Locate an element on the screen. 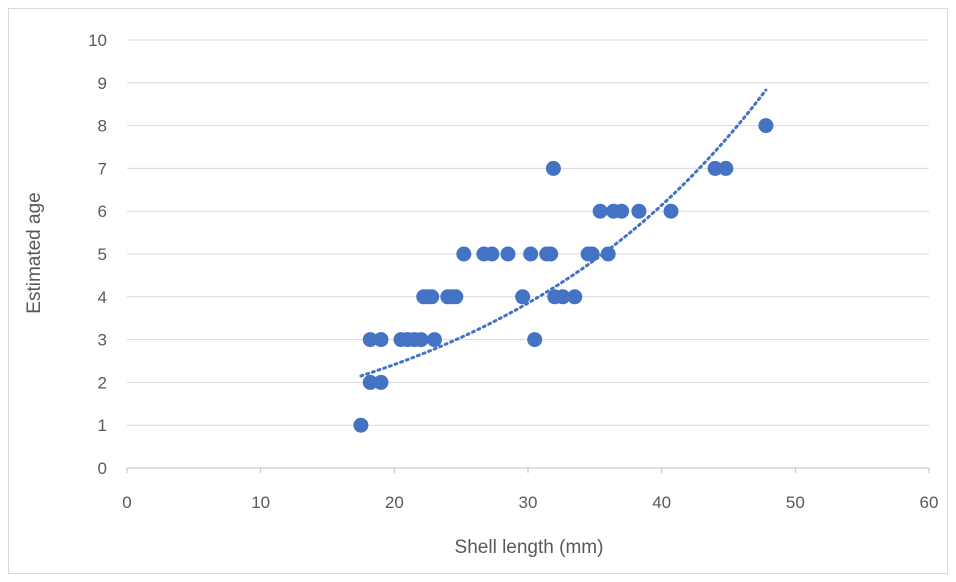  y-tick-label: 7 is located at coordinates (102, 168).